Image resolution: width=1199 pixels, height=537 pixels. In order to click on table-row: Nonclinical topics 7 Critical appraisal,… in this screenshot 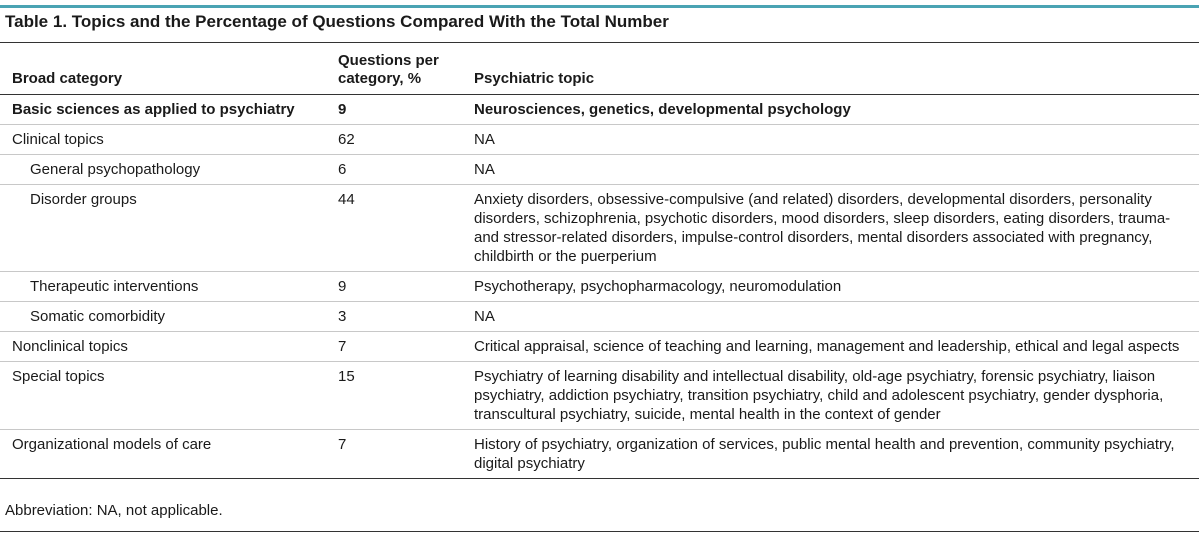, I will do `click(599, 347)`.